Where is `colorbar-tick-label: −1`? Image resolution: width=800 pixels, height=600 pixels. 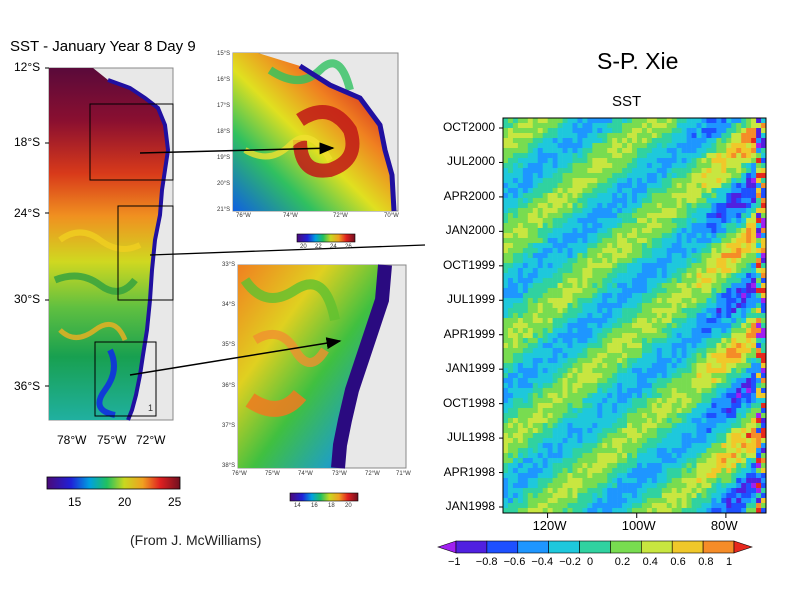
colorbar-tick-label: −1 is located at coordinates (454, 562).